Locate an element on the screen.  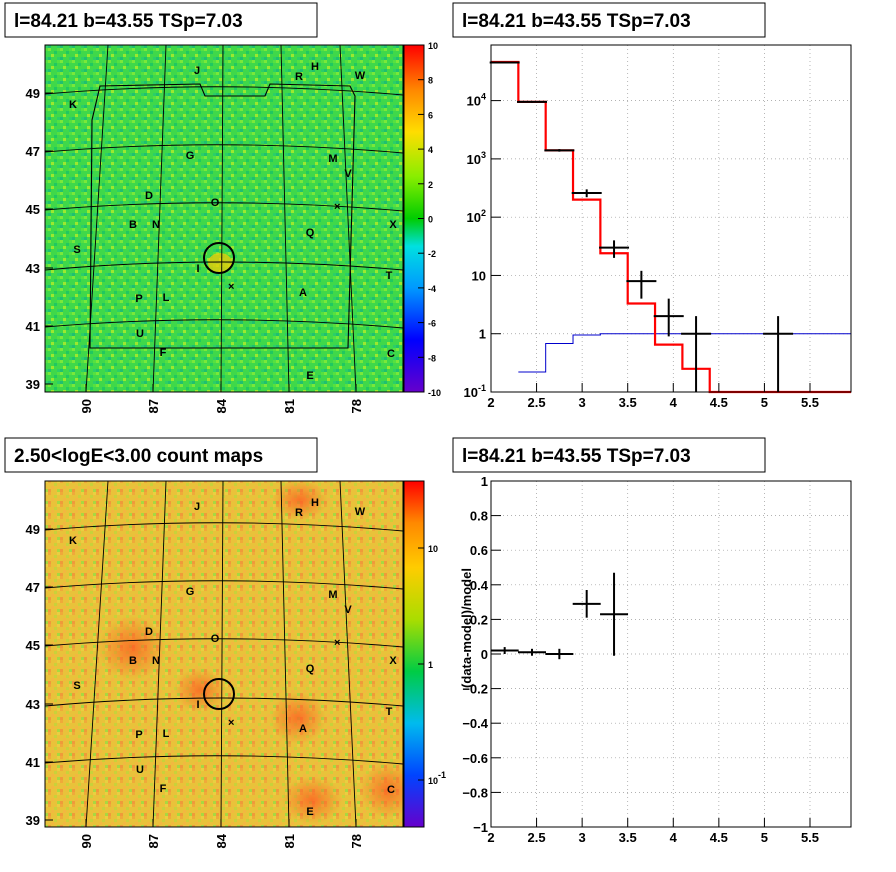
residual-colorbar is located at coordinates (414, 218).